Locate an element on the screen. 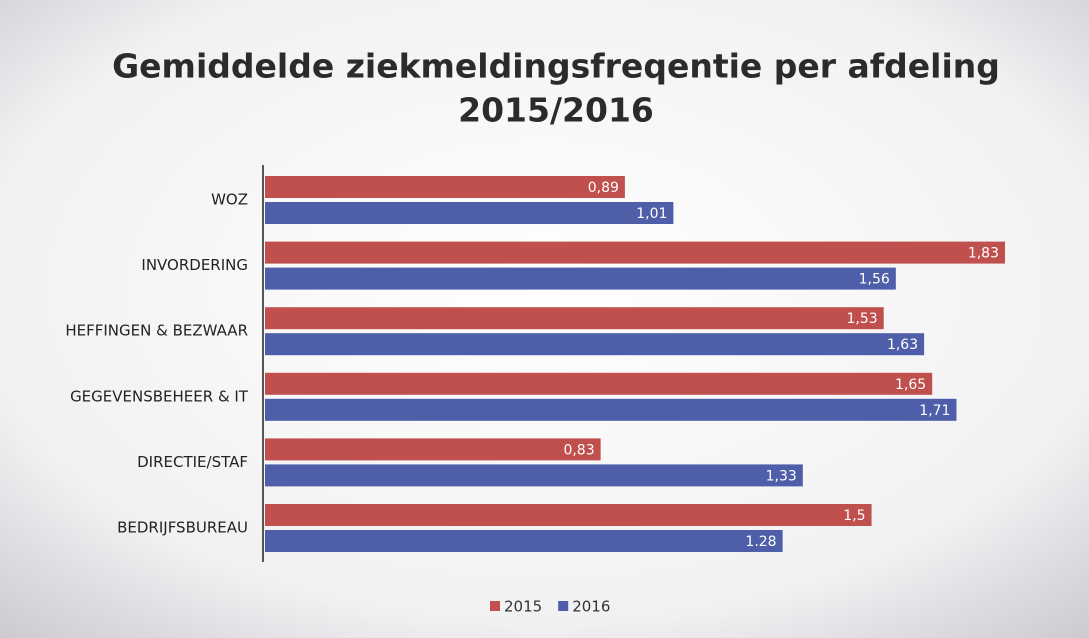 This screenshot has width=1089, height=638. data-label: 1.28 is located at coordinates (760, 542).